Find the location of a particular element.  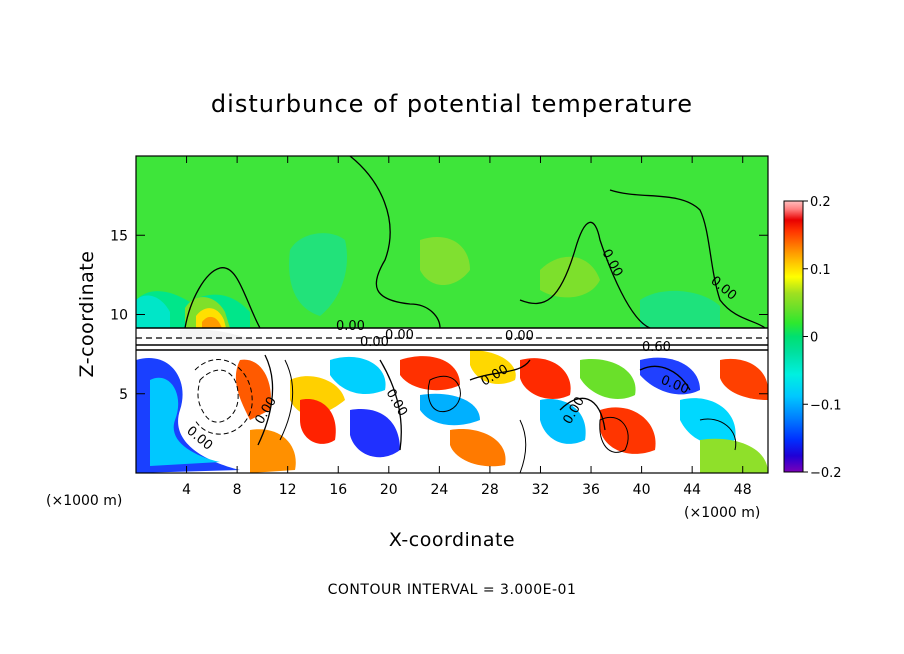

x-tick-label: 20 is located at coordinates (389, 490).